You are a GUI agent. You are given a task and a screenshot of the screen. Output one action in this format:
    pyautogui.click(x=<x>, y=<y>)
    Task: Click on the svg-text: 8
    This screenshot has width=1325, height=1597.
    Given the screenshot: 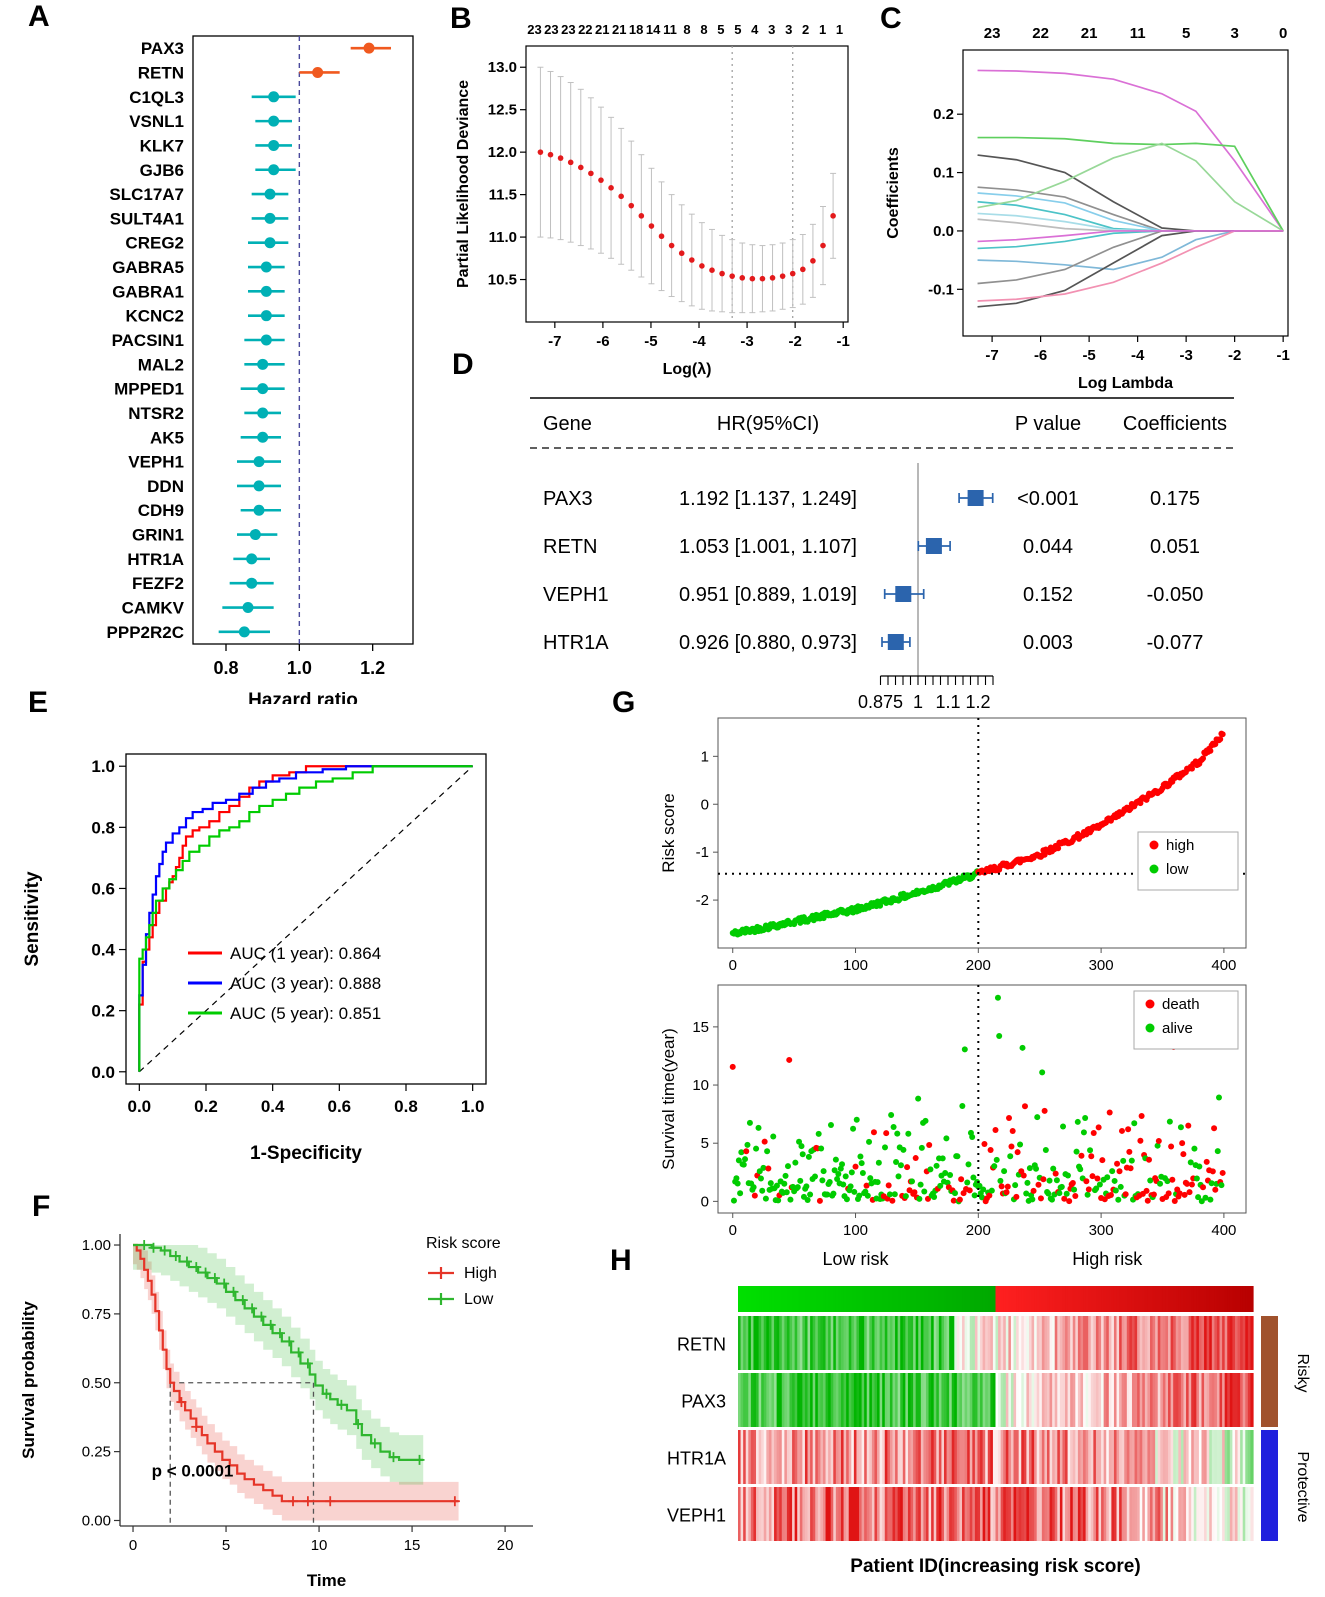 What is the action you would take?
    pyautogui.click(x=686, y=29)
    